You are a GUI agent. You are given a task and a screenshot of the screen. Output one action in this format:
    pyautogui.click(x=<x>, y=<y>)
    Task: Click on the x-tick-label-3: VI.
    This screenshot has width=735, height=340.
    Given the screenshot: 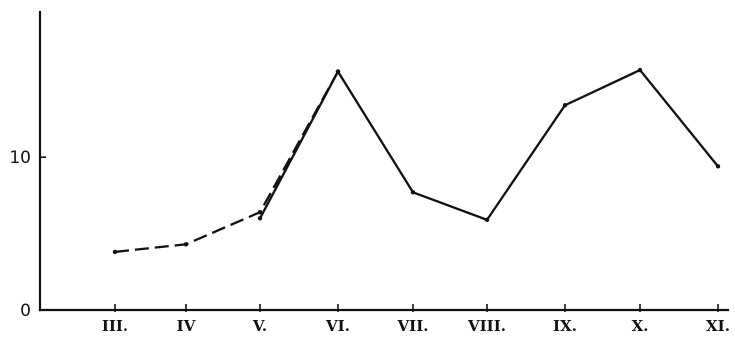 What is the action you would take?
    pyautogui.click(x=337, y=326)
    